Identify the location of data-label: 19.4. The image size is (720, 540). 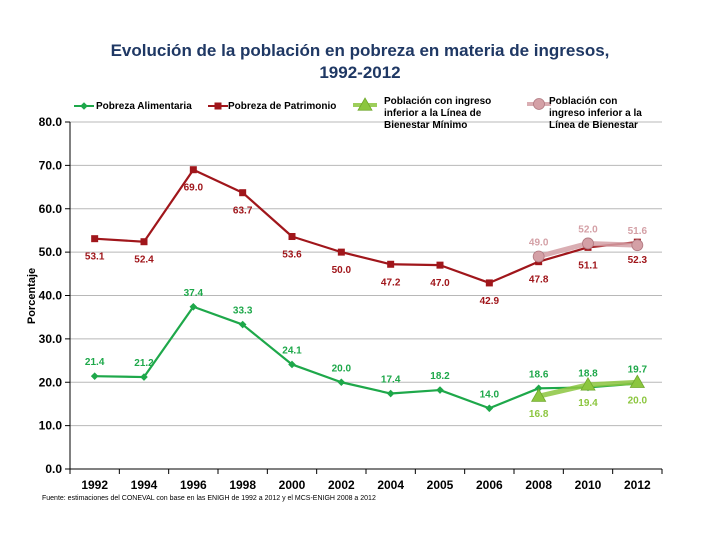
(588, 403).